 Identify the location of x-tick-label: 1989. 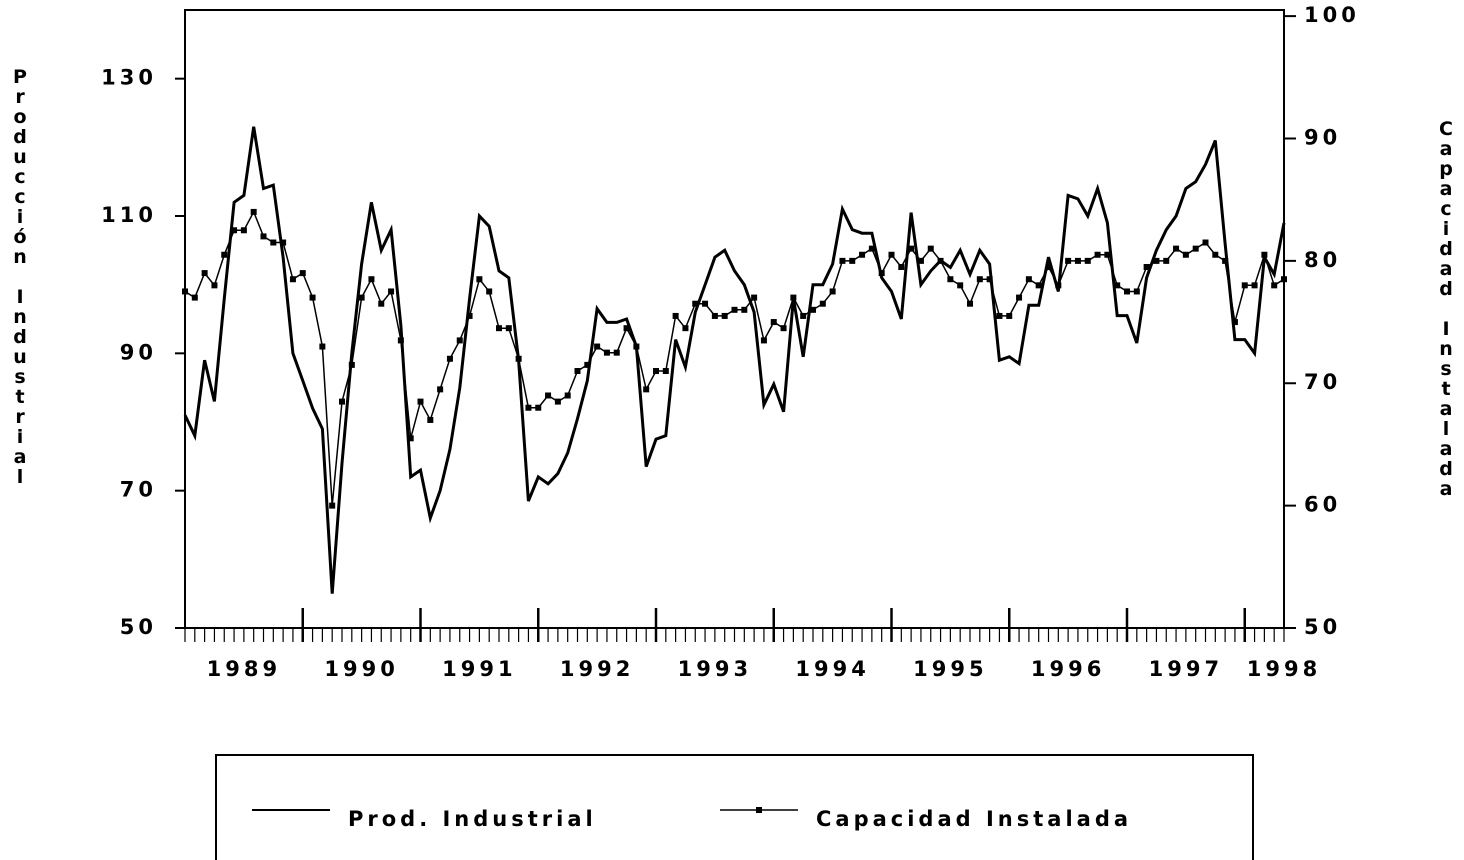
(244, 669).